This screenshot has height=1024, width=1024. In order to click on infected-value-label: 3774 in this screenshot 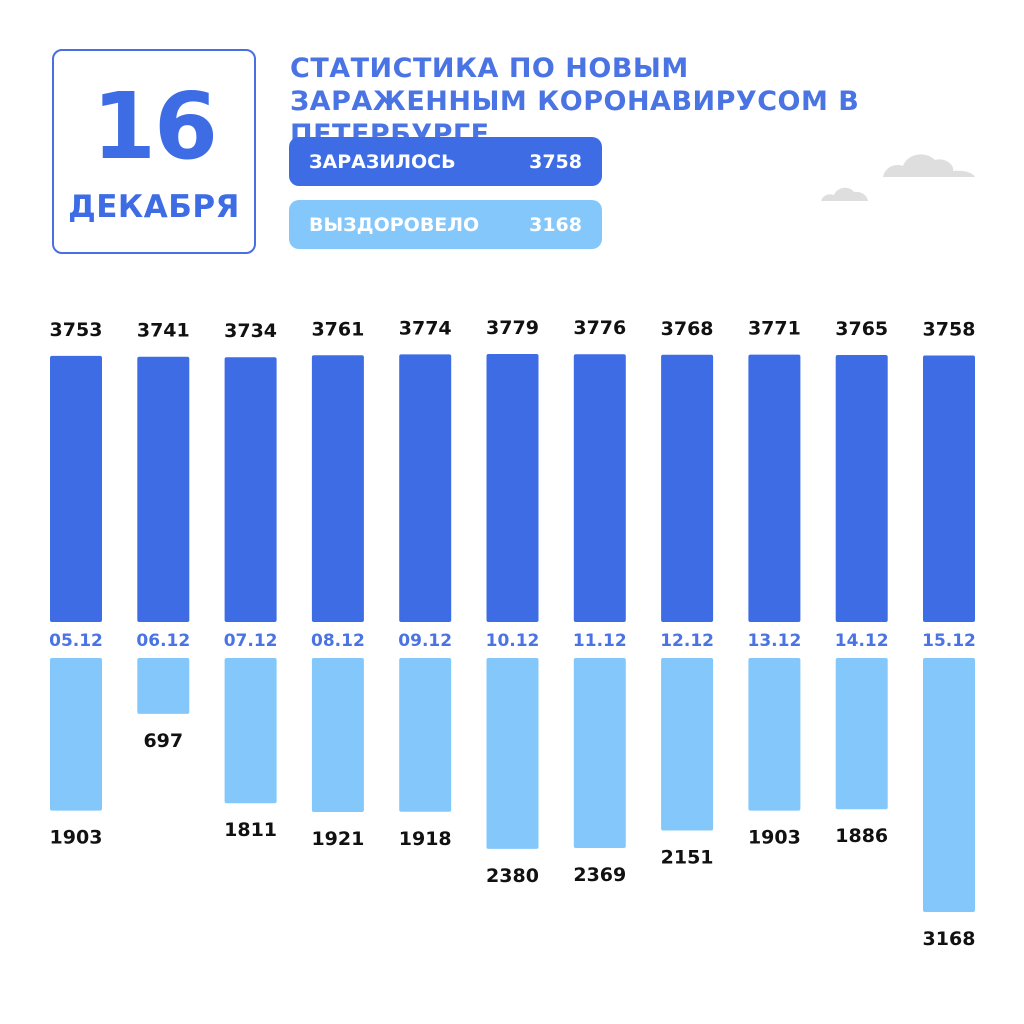, I will do `click(425, 328)`.